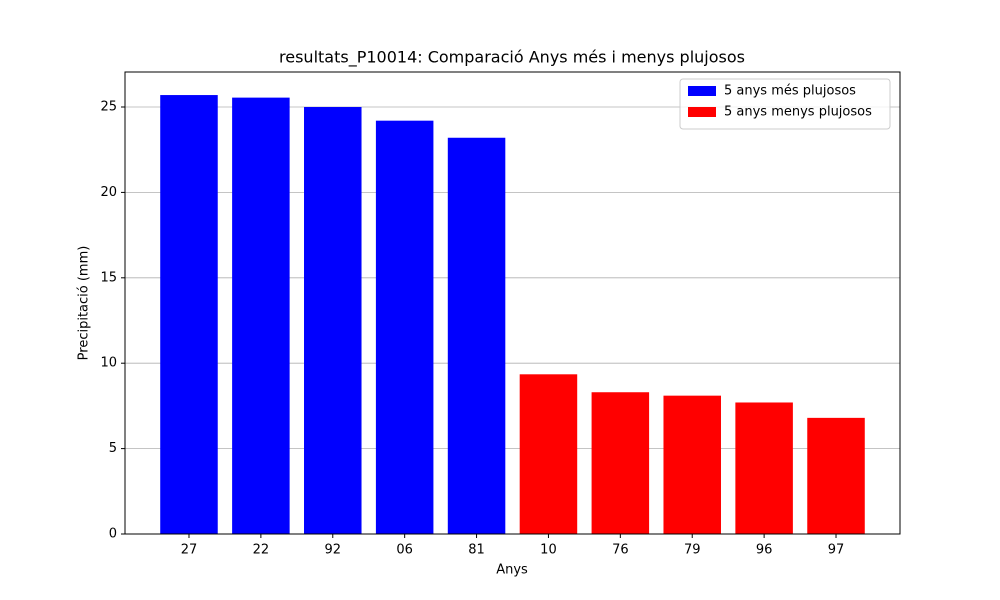  Describe the element at coordinates (790, 91) in the screenshot. I see `legend-label: 5 anys més plujosos` at that location.